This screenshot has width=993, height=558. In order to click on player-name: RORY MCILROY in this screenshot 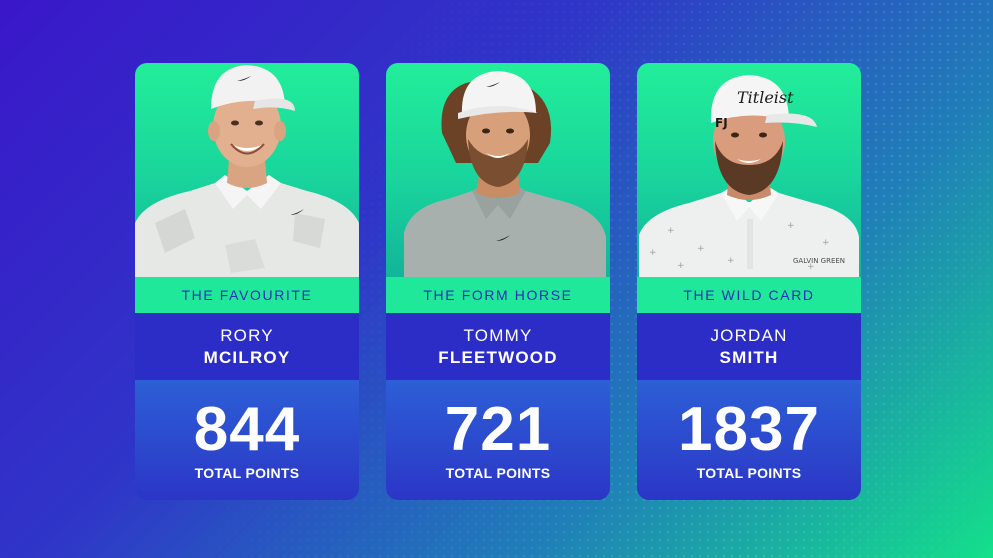, I will do `click(247, 346)`.